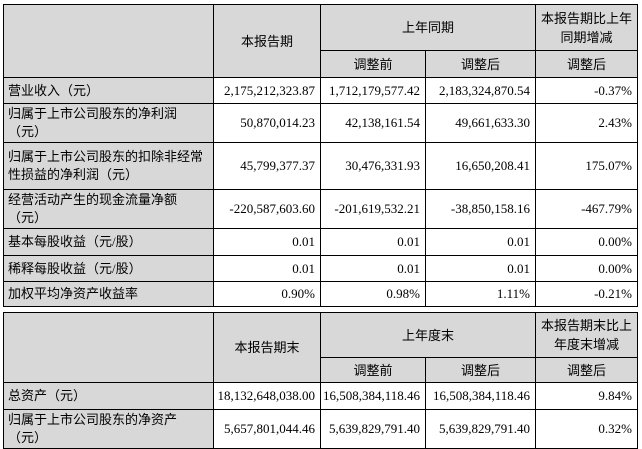 The height and width of the screenshot is (449, 642). Describe the element at coordinates (267, 347) in the screenshot. I see `col-header-current-period-end: 本报告期末` at that location.